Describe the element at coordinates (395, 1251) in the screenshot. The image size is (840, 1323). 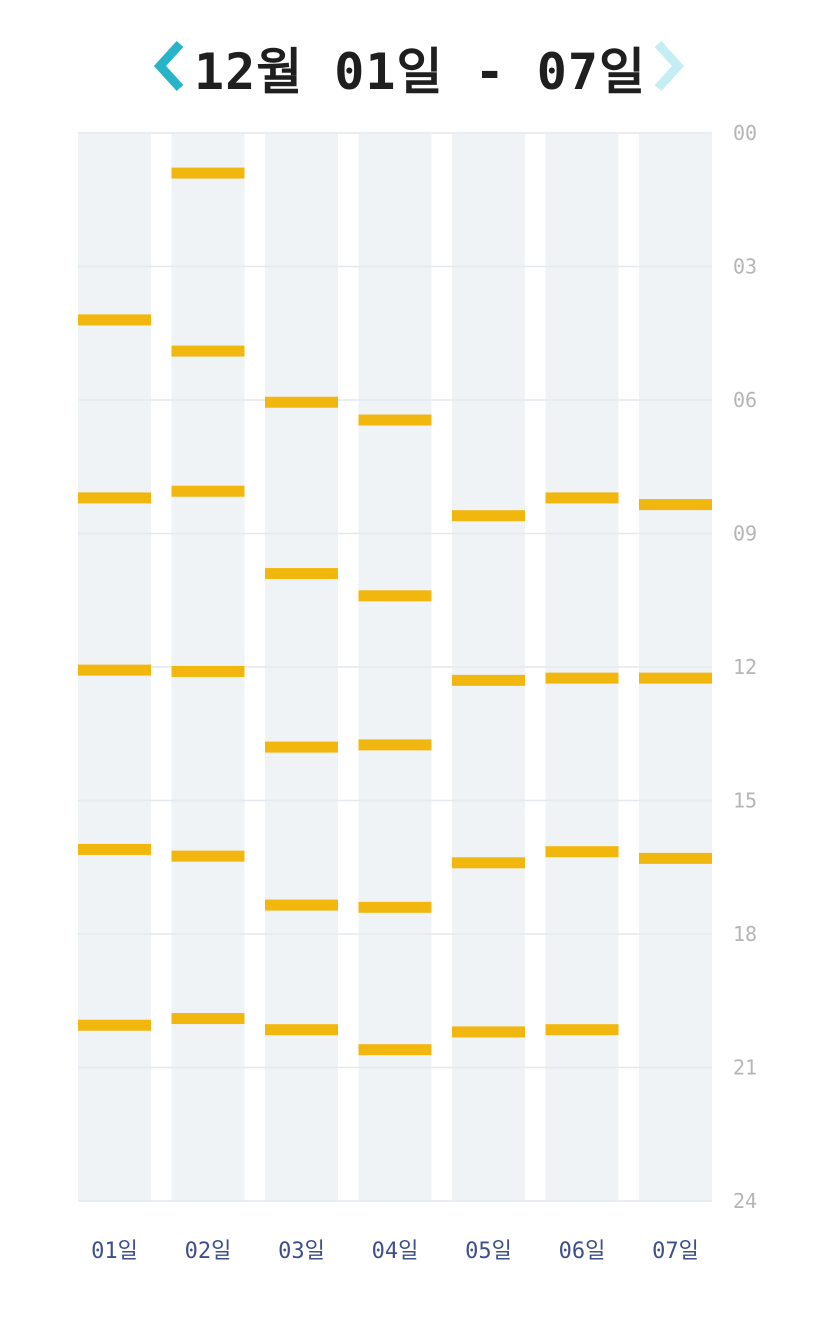
I see `day-label: 04일` at that location.